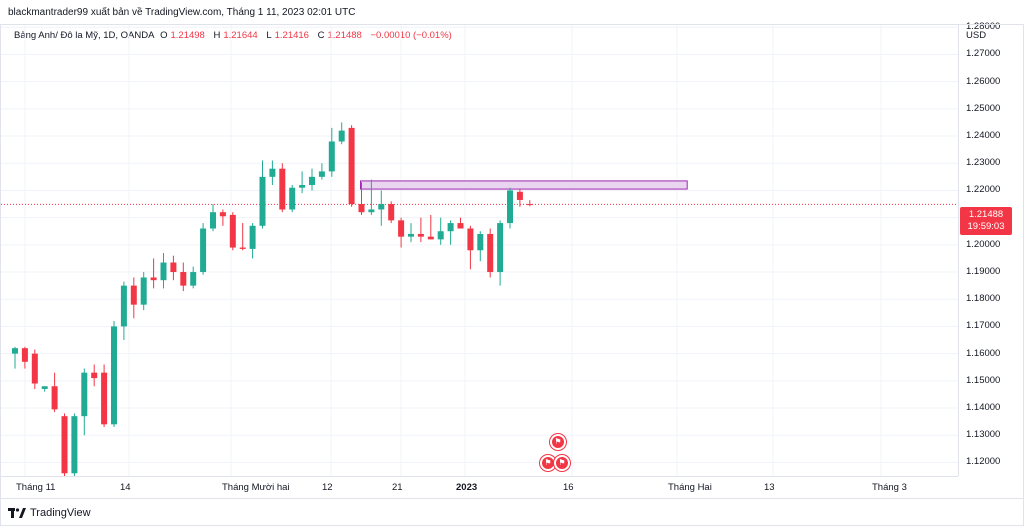  I want to click on time-tick-label: 21, so click(397, 487).